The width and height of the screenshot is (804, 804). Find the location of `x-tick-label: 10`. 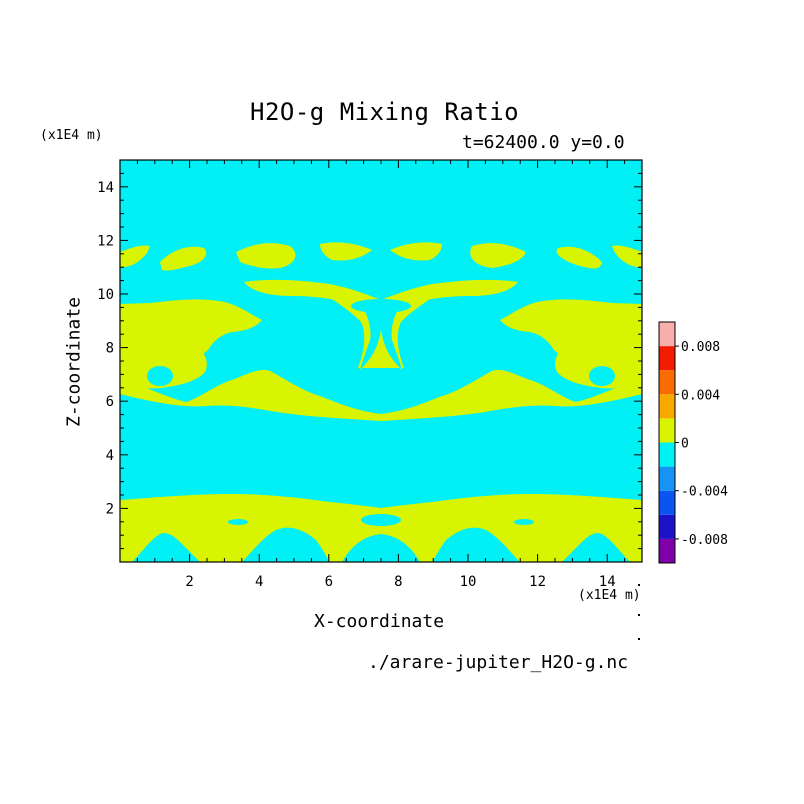

x-tick-label: 10 is located at coordinates (468, 582).